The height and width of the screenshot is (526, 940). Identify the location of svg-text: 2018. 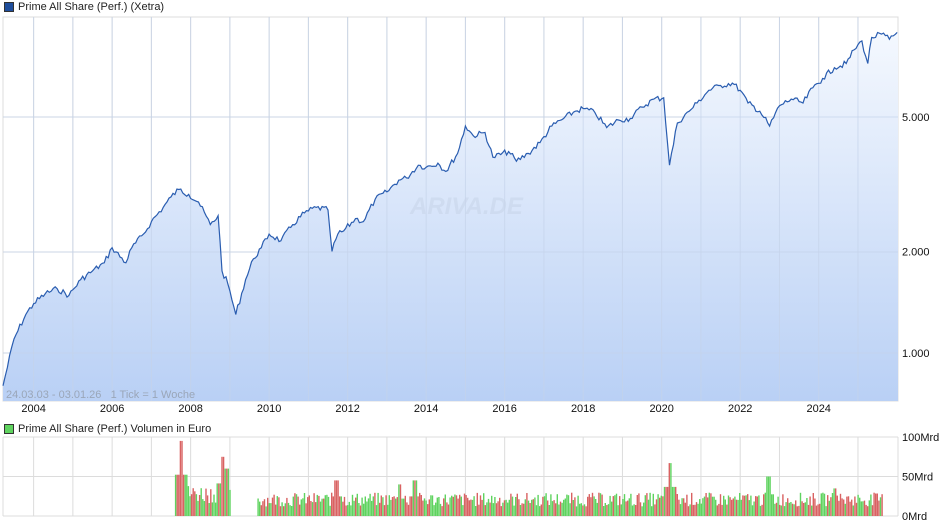
(583, 409).